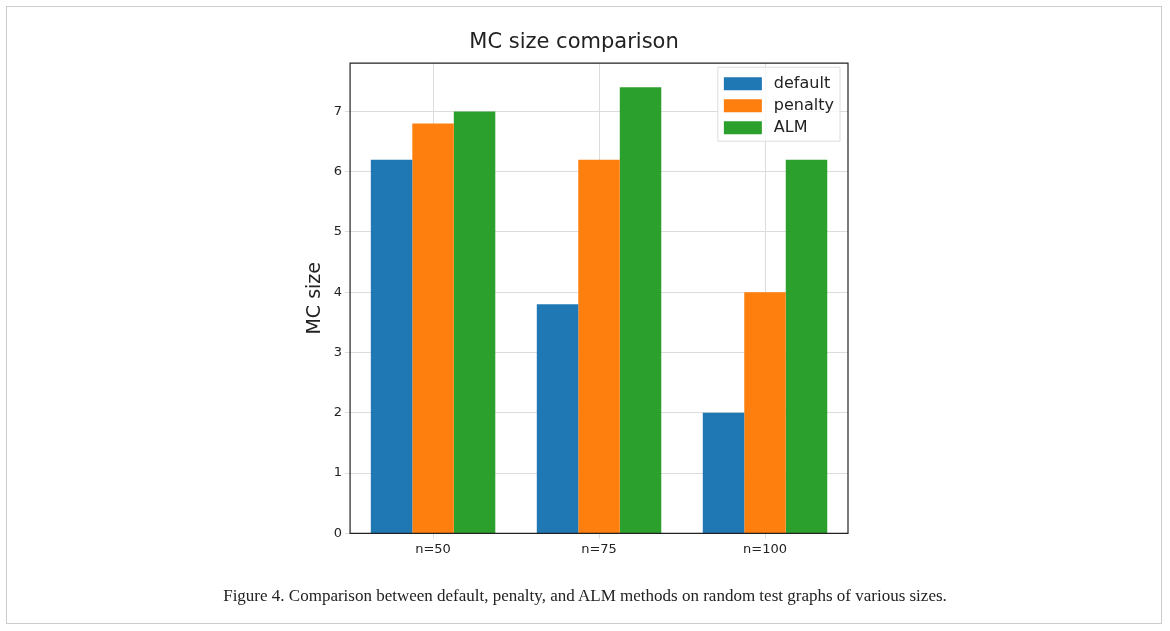 This screenshot has width=1170, height=631. Describe the element at coordinates (338, 171) in the screenshot. I see `y-tick-label: 6` at that location.